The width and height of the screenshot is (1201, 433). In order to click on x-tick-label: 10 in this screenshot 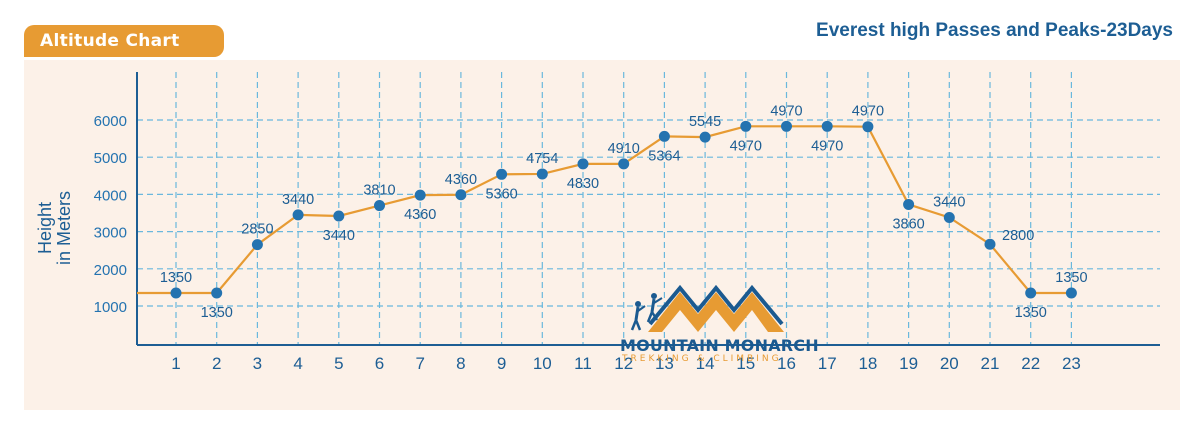, I will do `click(542, 363)`.